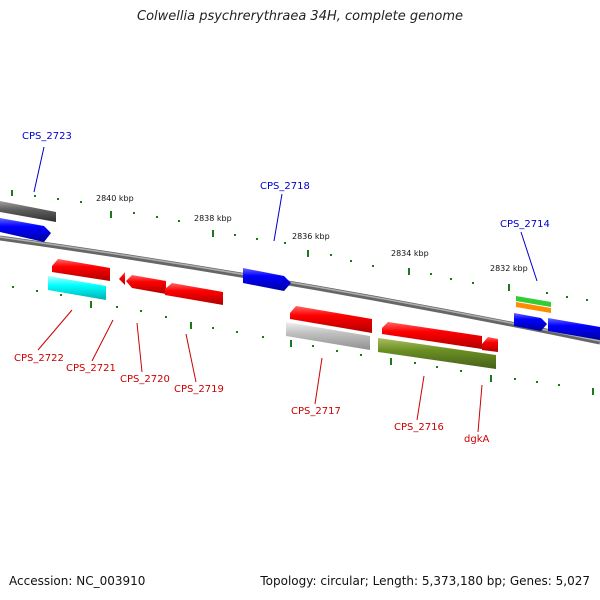  Describe the element at coordinates (199, 389) in the screenshot. I see `label-cps-2719: CPS_2719` at that location.